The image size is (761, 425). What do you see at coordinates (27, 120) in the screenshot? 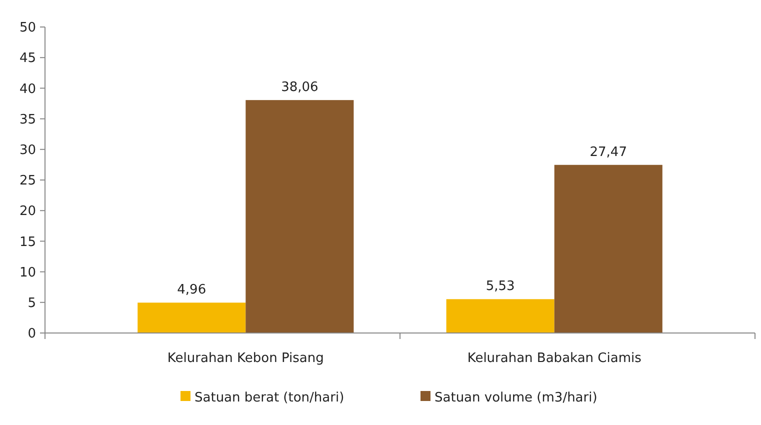
I see `y-tick-label: 35` at bounding box center [27, 120].